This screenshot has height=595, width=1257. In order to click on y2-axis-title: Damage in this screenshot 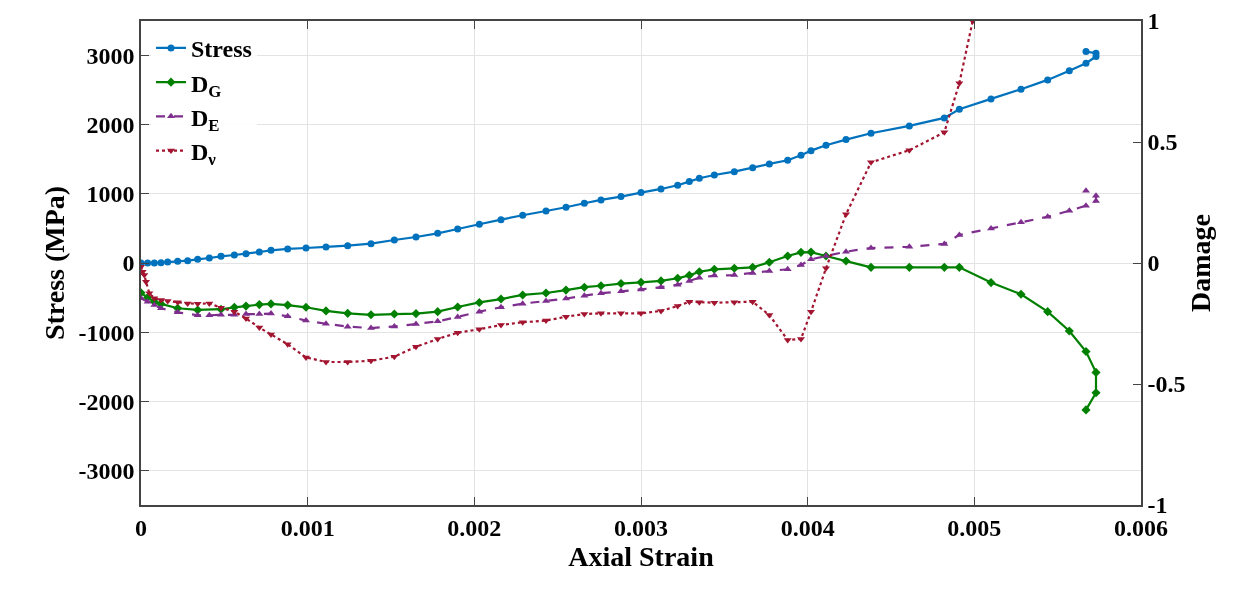, I will do `click(1201, 263)`.